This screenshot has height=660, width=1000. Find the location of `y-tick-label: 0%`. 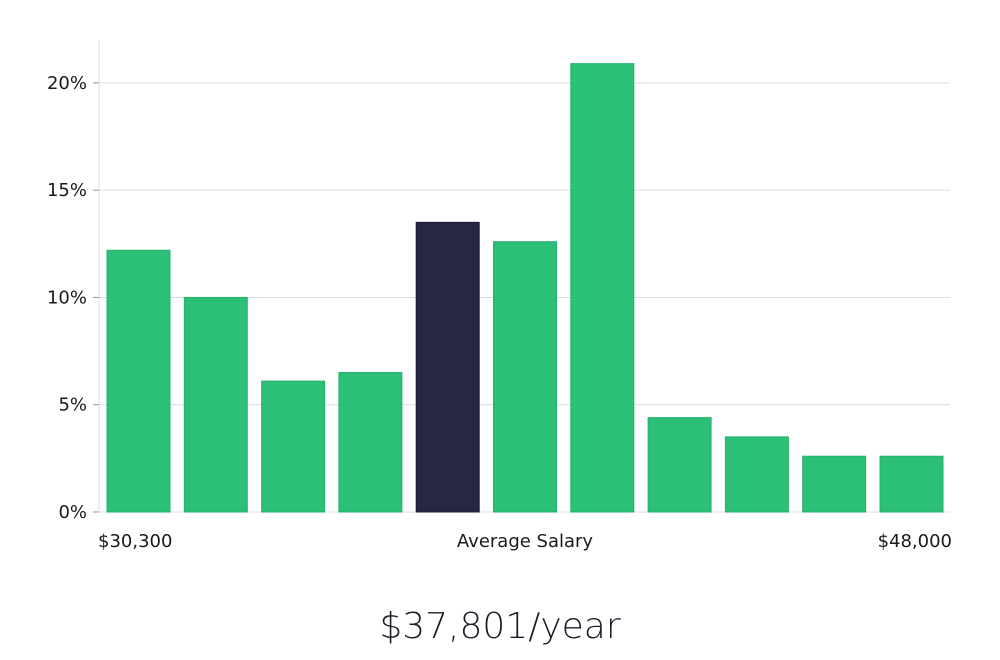

y-tick-label: 0% is located at coordinates (72, 512).